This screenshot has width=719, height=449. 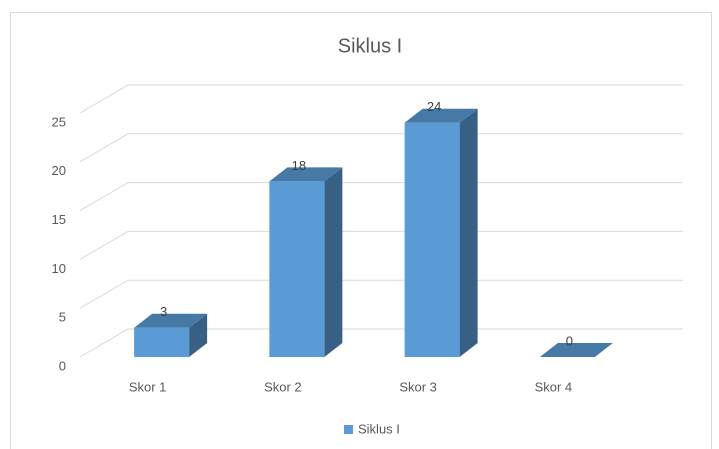 What do you see at coordinates (59, 121) in the screenshot?
I see `y-tick-label: 25` at bounding box center [59, 121].